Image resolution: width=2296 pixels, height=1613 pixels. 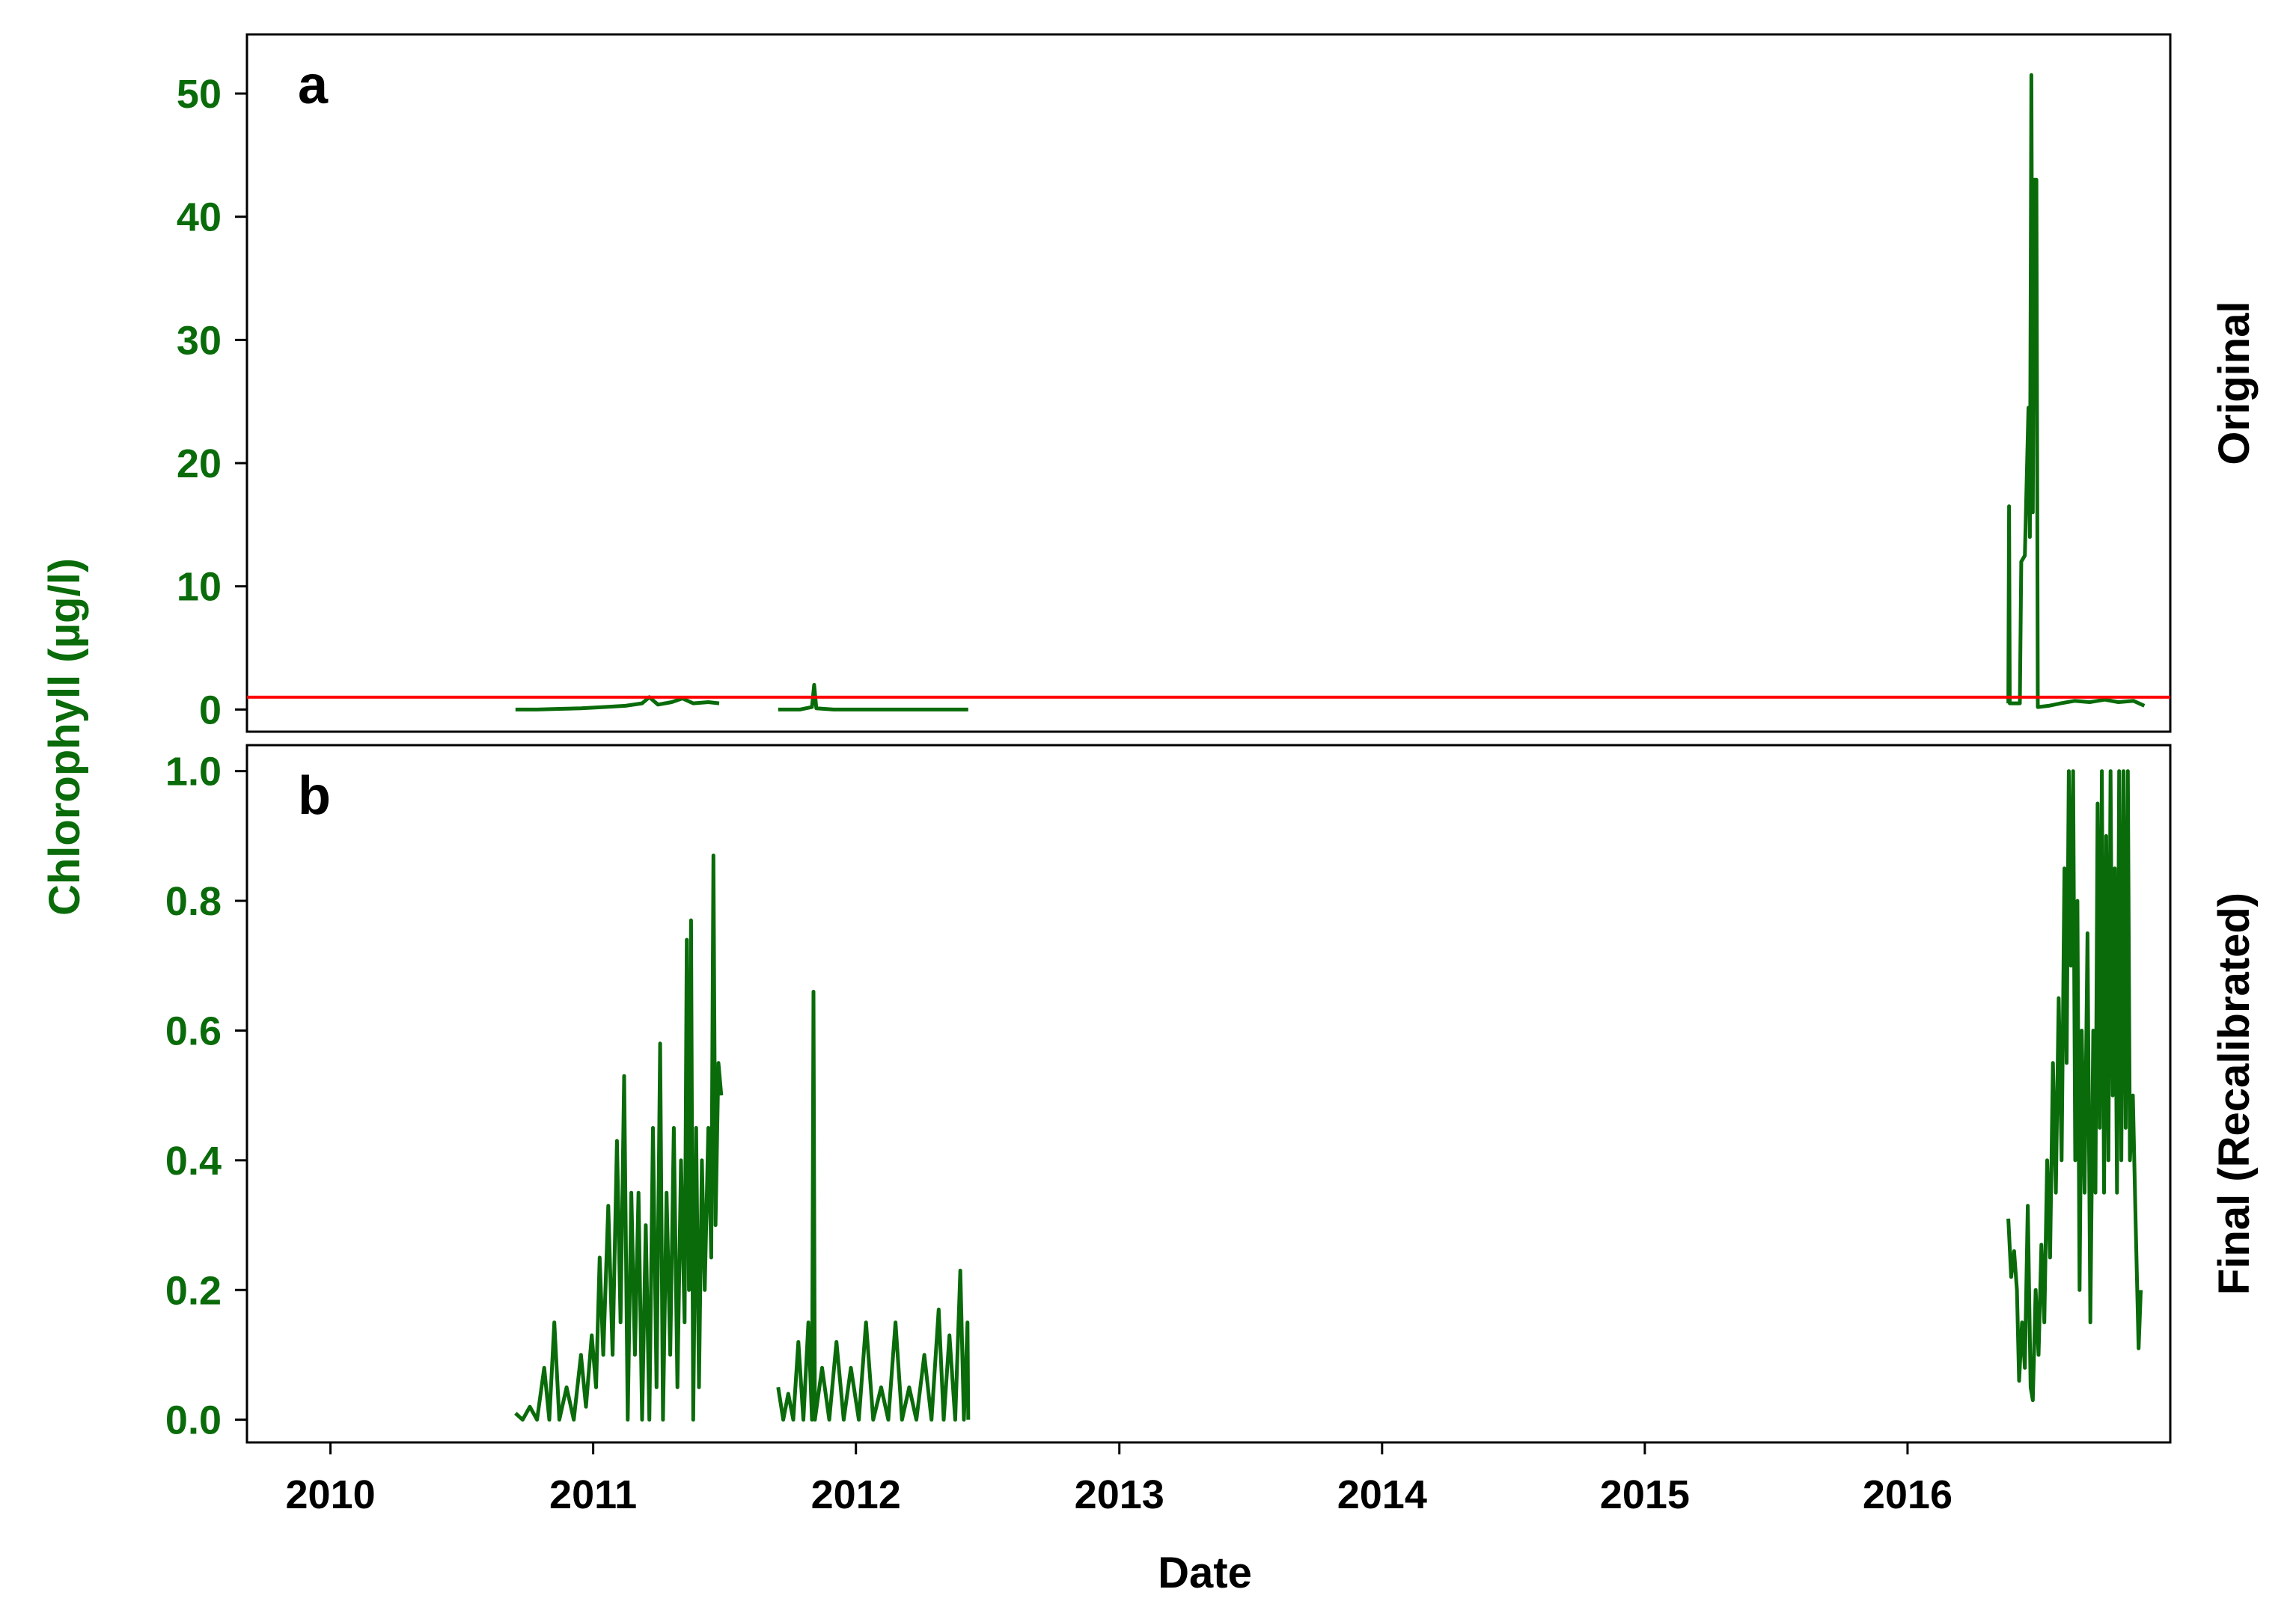 What do you see at coordinates (199, 217) in the screenshot?
I see `panel-a-y-tick-label: 40` at bounding box center [199, 217].